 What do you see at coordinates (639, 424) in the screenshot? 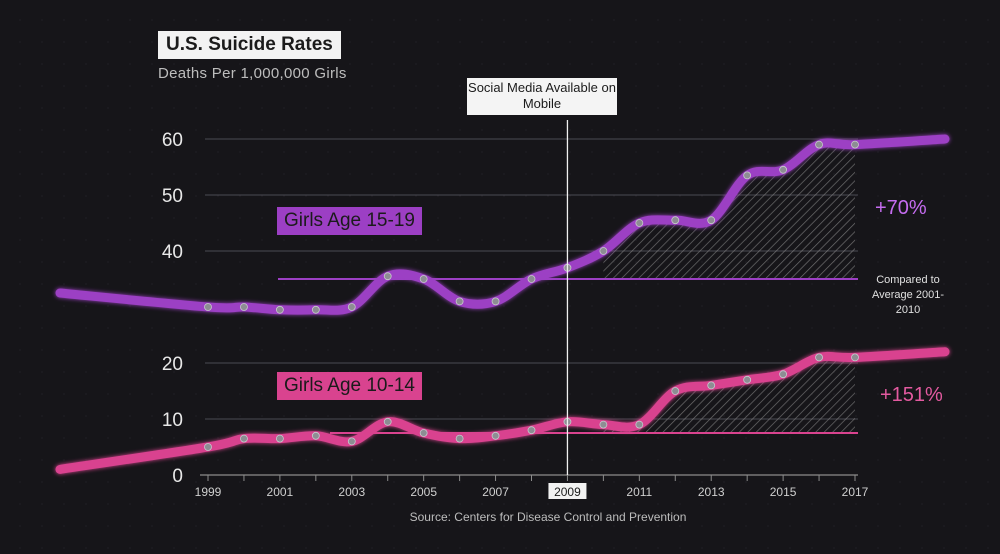
I see `data-point` at bounding box center [639, 424].